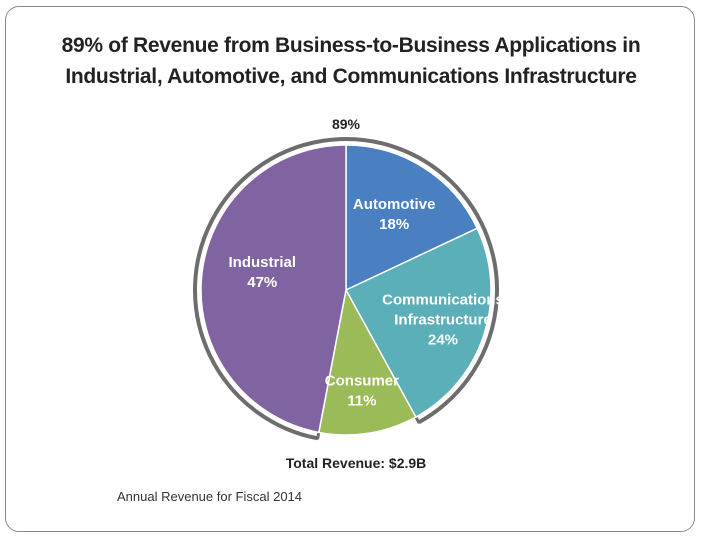 The height and width of the screenshot is (540, 702). What do you see at coordinates (367, 361) in the screenshot?
I see `pie-slice-consumer` at bounding box center [367, 361].